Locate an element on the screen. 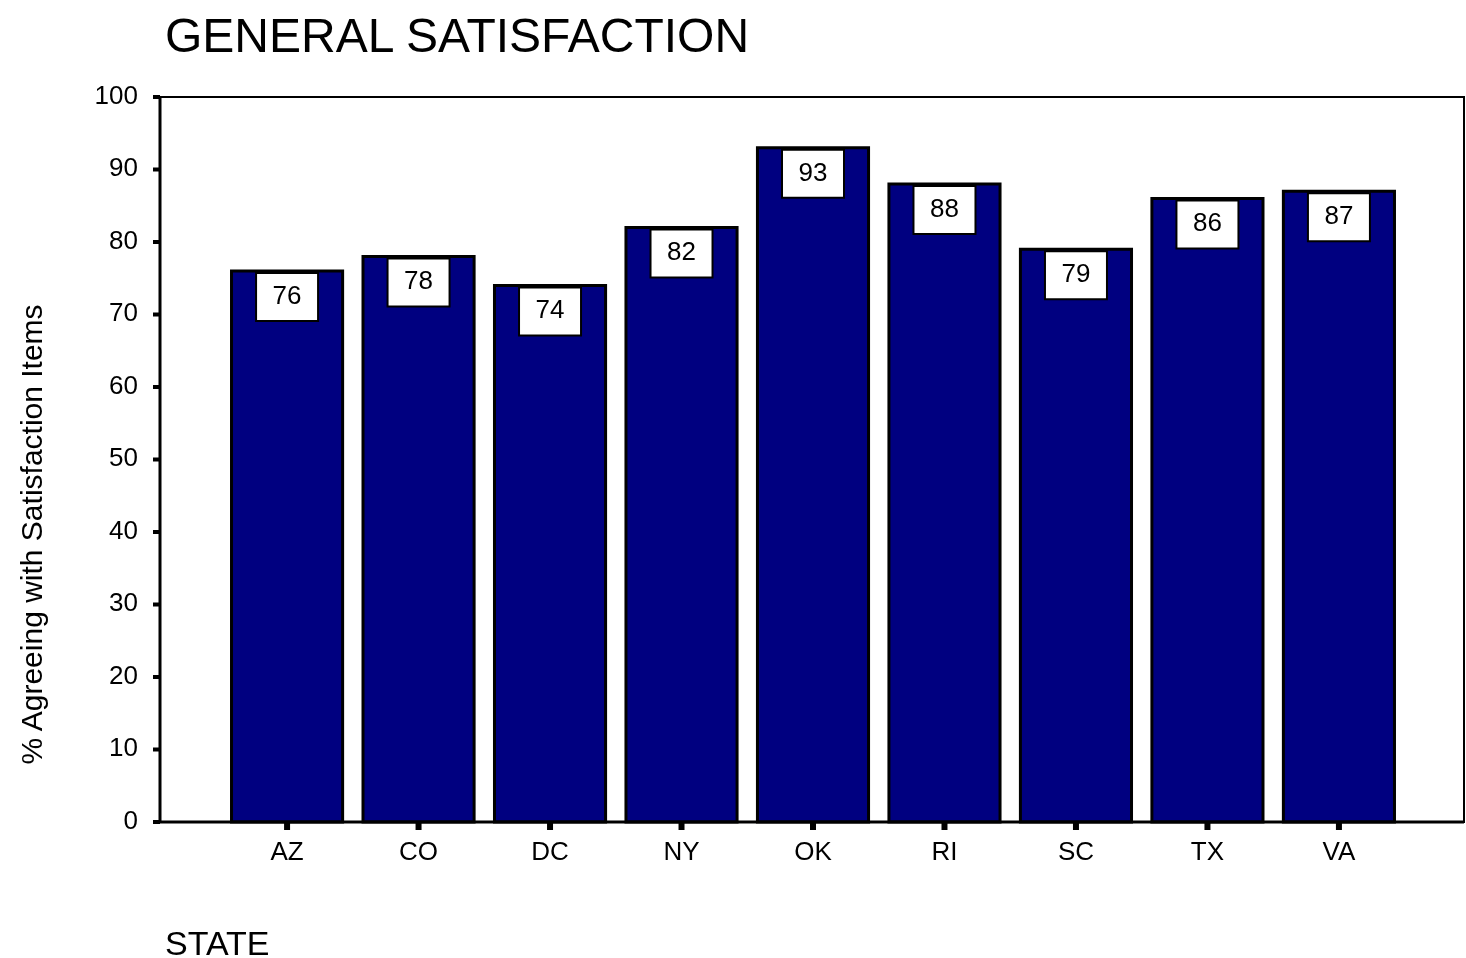 This screenshot has height=958, width=1466. data-label: 82 is located at coordinates (681, 251).